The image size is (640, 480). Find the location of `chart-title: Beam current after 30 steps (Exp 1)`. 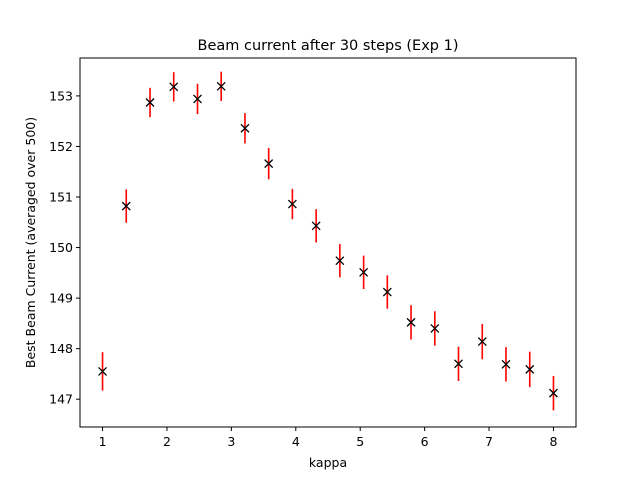

chart-title: Beam current after 30 steps (Exp 1) is located at coordinates (328, 46).